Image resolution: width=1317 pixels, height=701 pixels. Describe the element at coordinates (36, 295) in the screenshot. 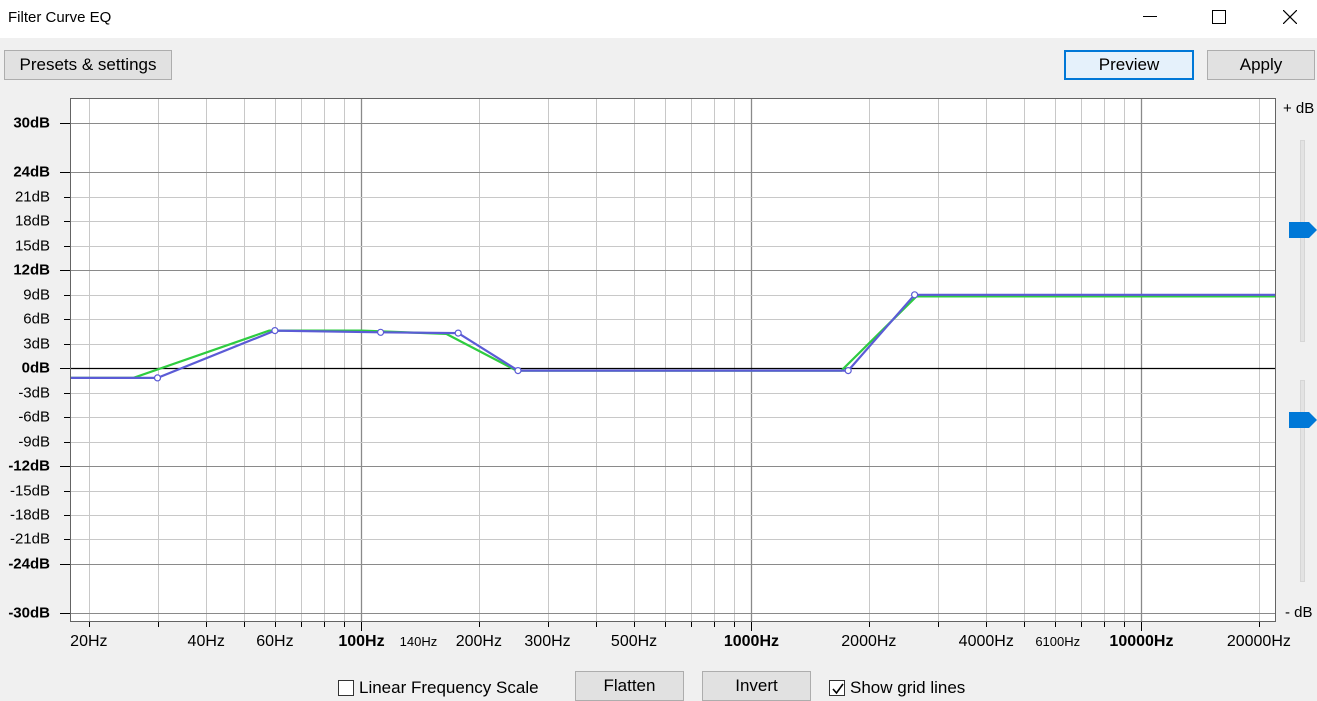

I see `y-tick-label: 9dB` at that location.